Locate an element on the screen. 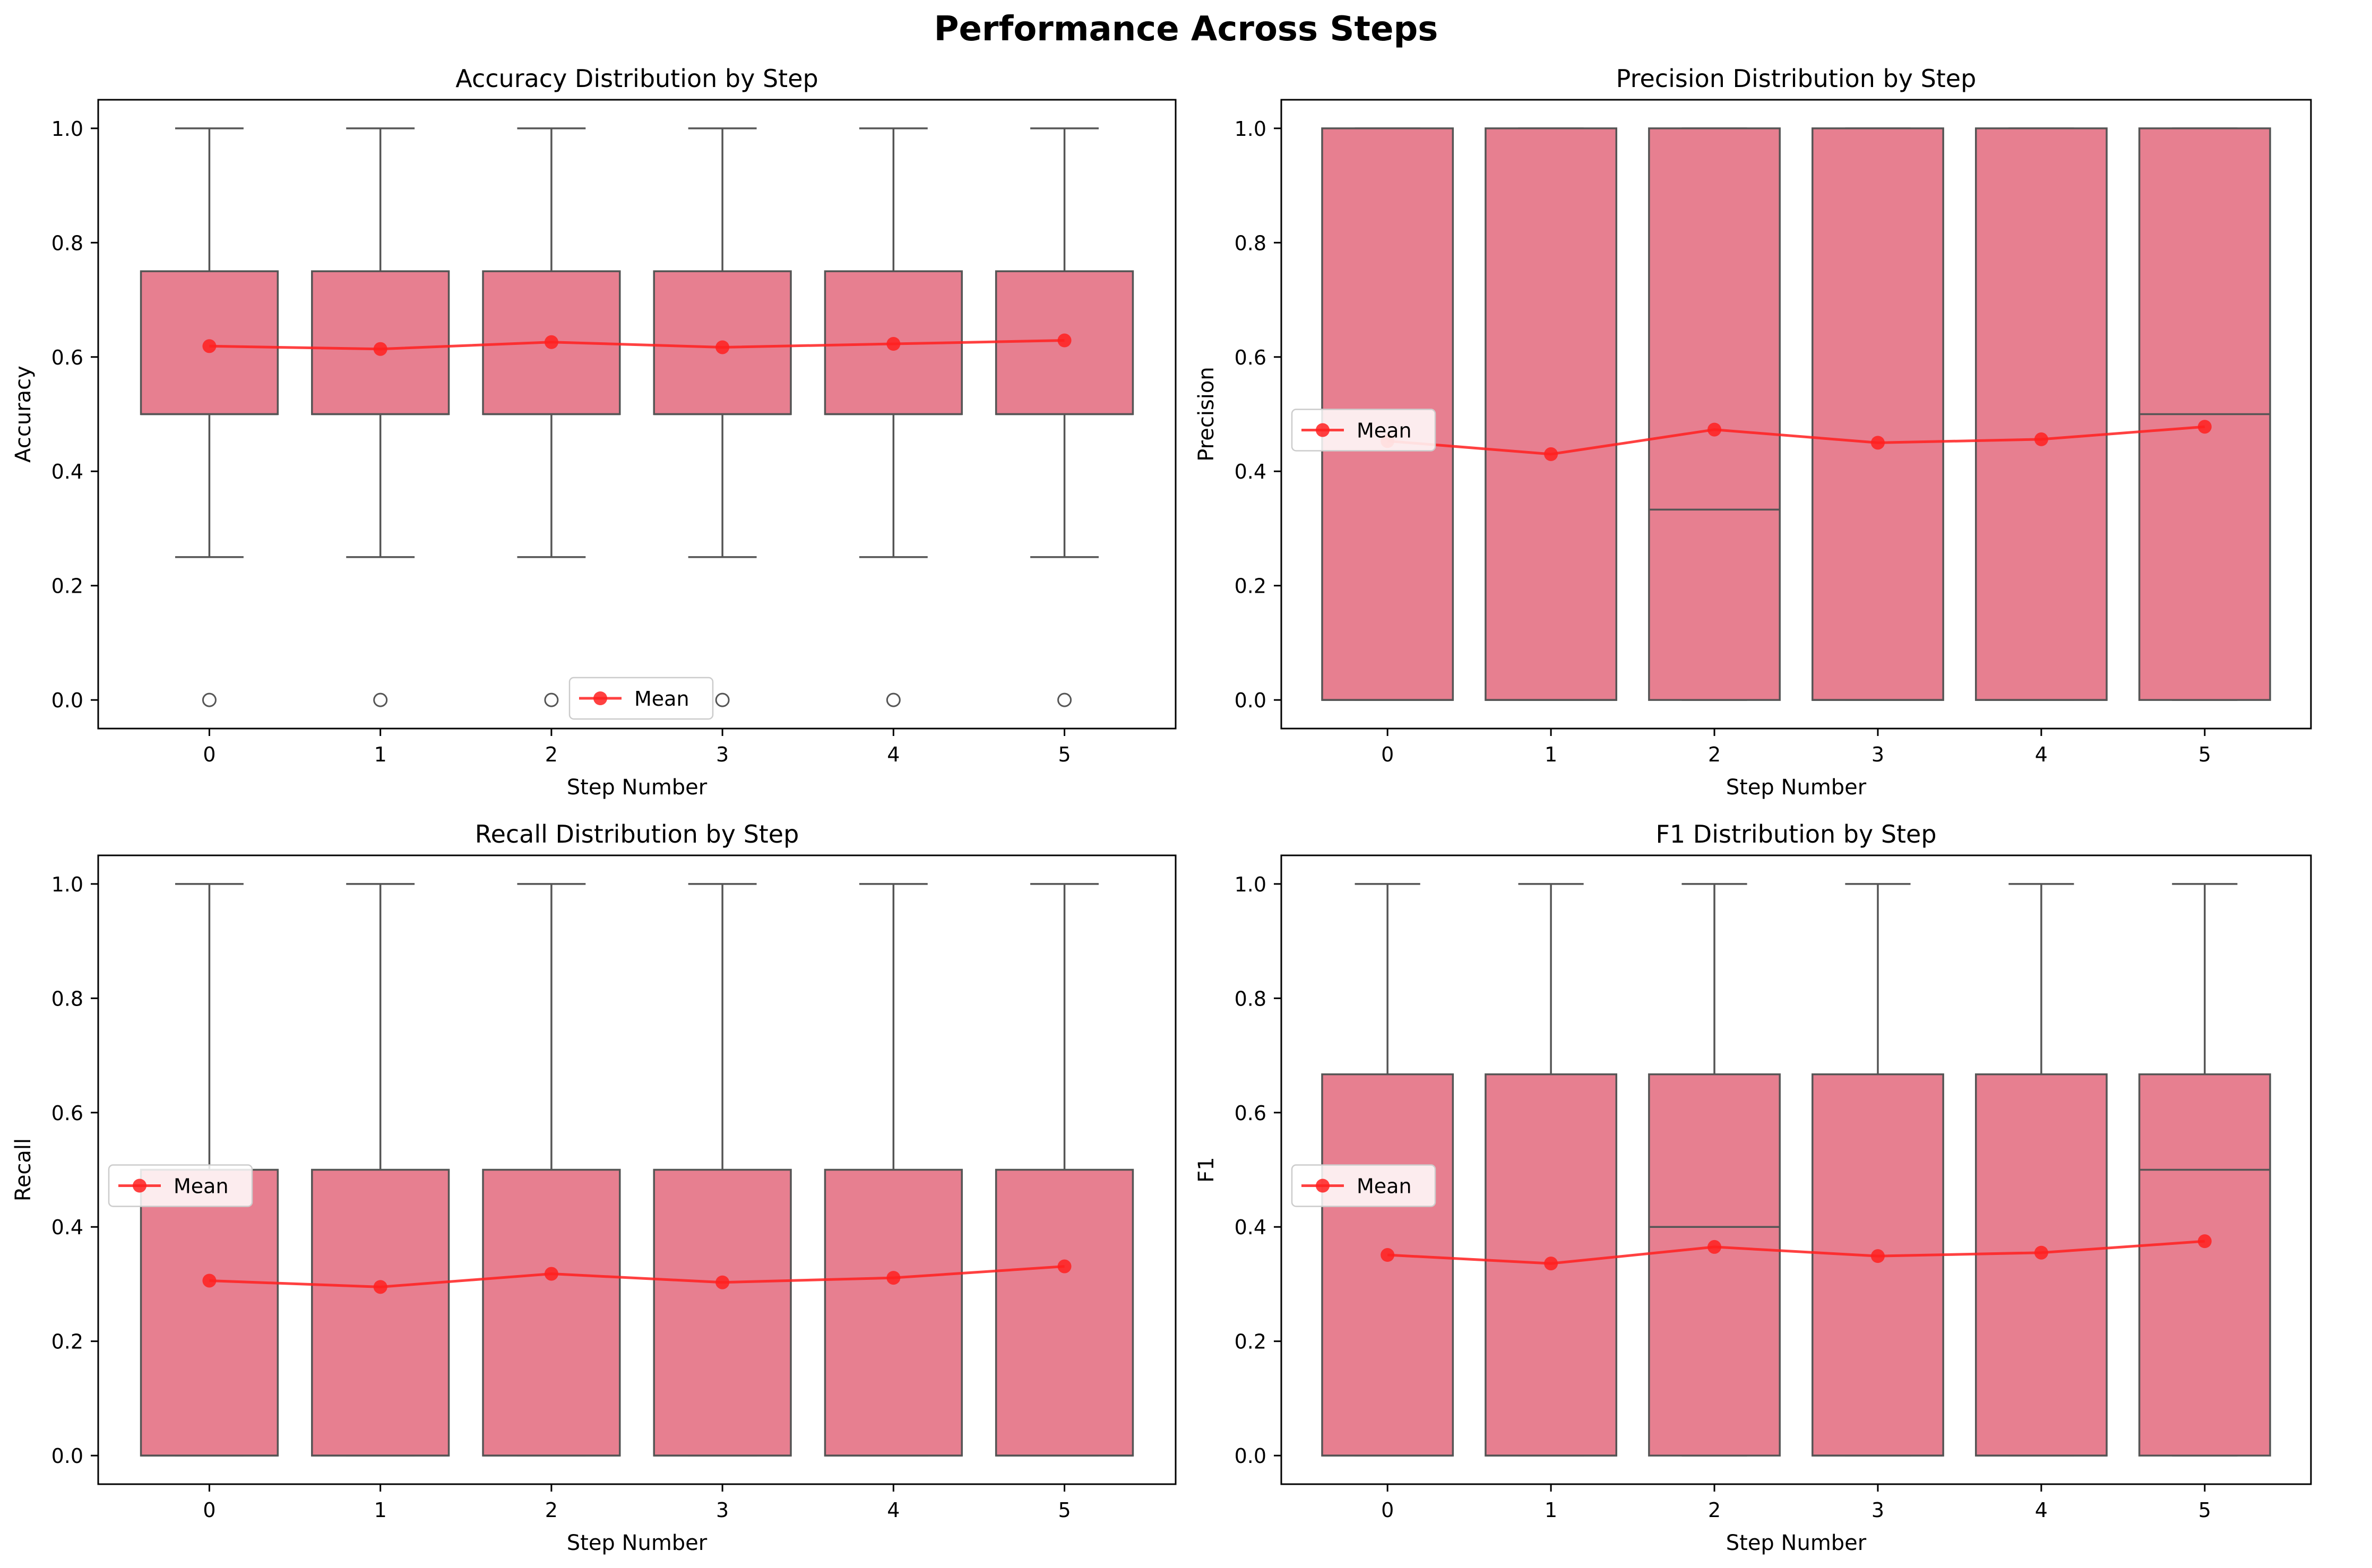 This screenshot has width=2372, height=1568. y-axis-label: Precision is located at coordinates (1206, 414).